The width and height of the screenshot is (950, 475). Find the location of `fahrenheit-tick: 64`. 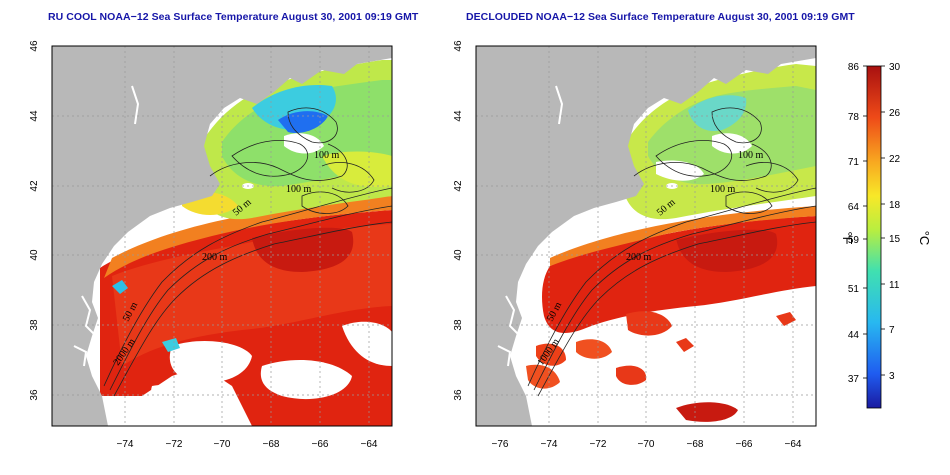

fahrenheit-tick: 64 is located at coordinates (854, 207).